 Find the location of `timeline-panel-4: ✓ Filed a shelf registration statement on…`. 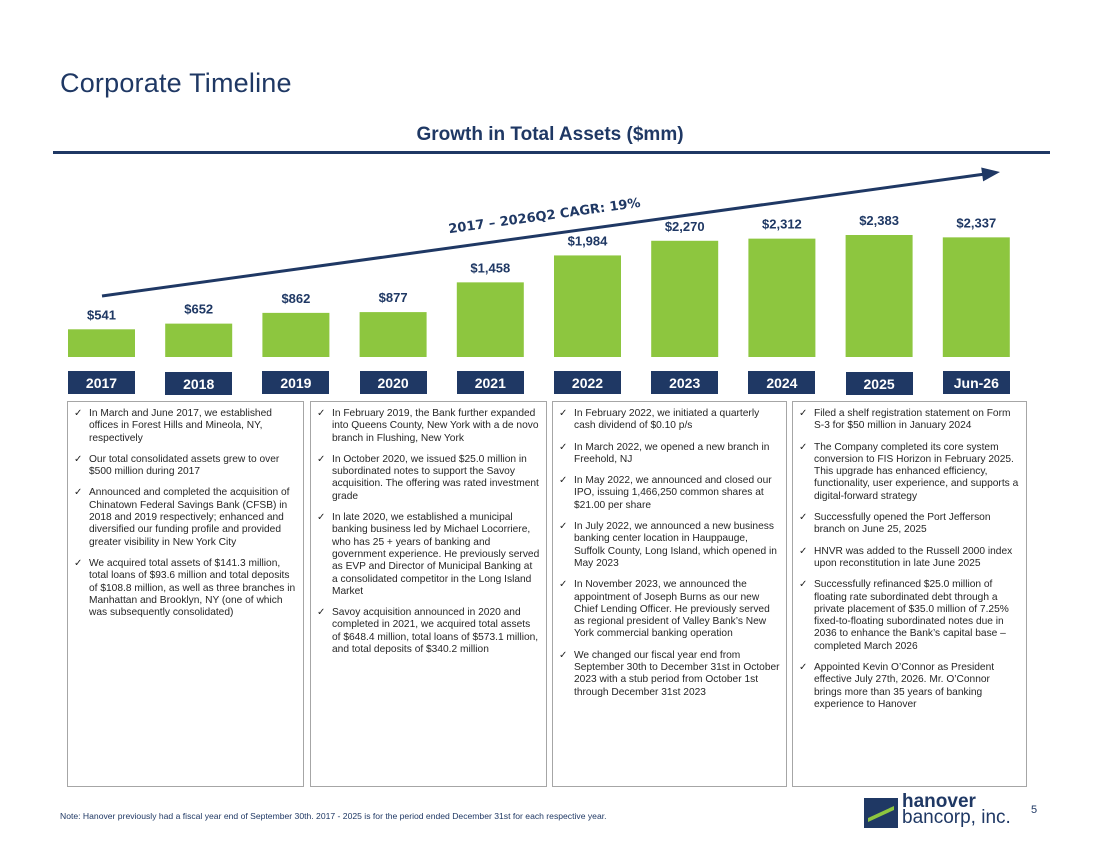

timeline-panel-4: ✓ Filed a shelf registration statement on… is located at coordinates (909, 594).